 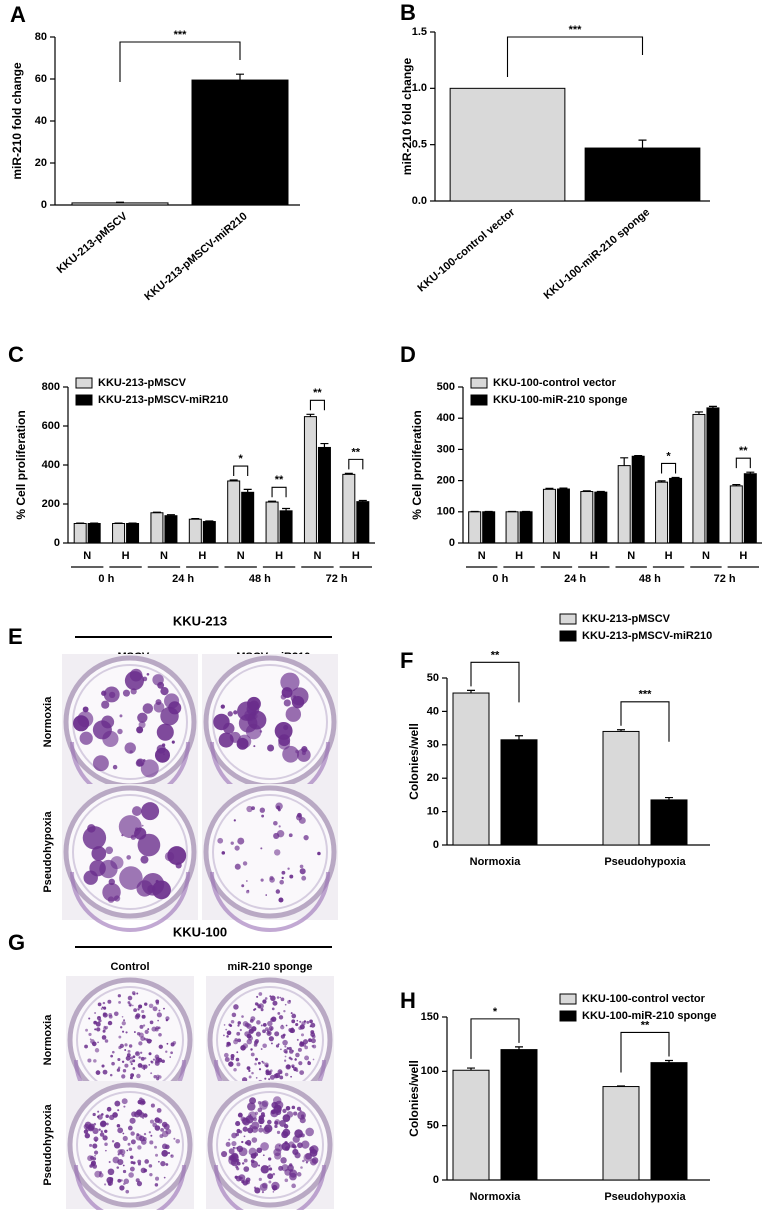 What do you see at coordinates (41, 79) in the screenshot?
I see `y-tick-label: 60` at bounding box center [41, 79].